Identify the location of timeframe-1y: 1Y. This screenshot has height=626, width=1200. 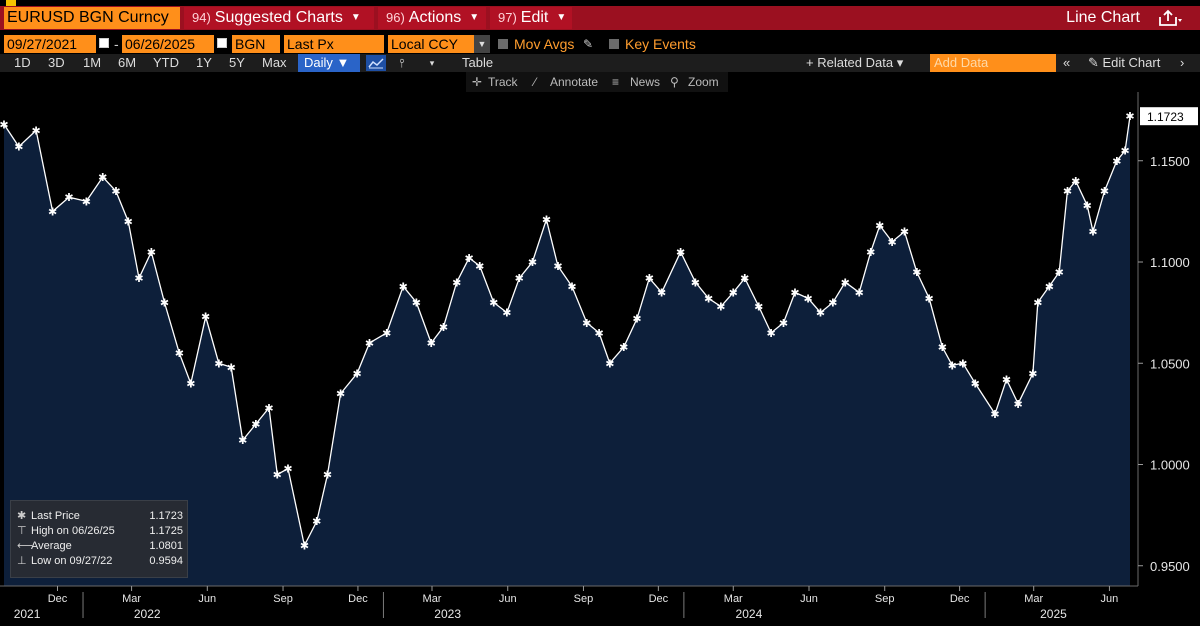
(204, 62).